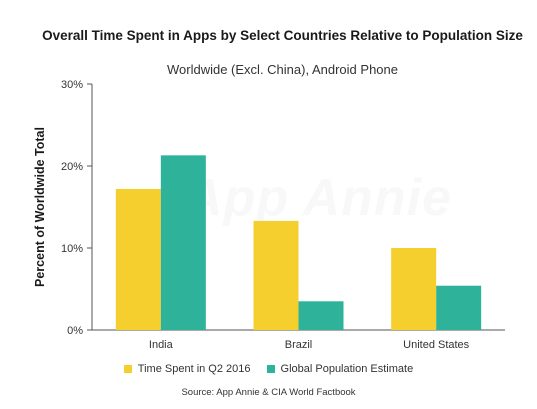 The width and height of the screenshot is (537, 409). What do you see at coordinates (347, 369) in the screenshot?
I see `legend-label-population: Global Population Estimate` at bounding box center [347, 369].